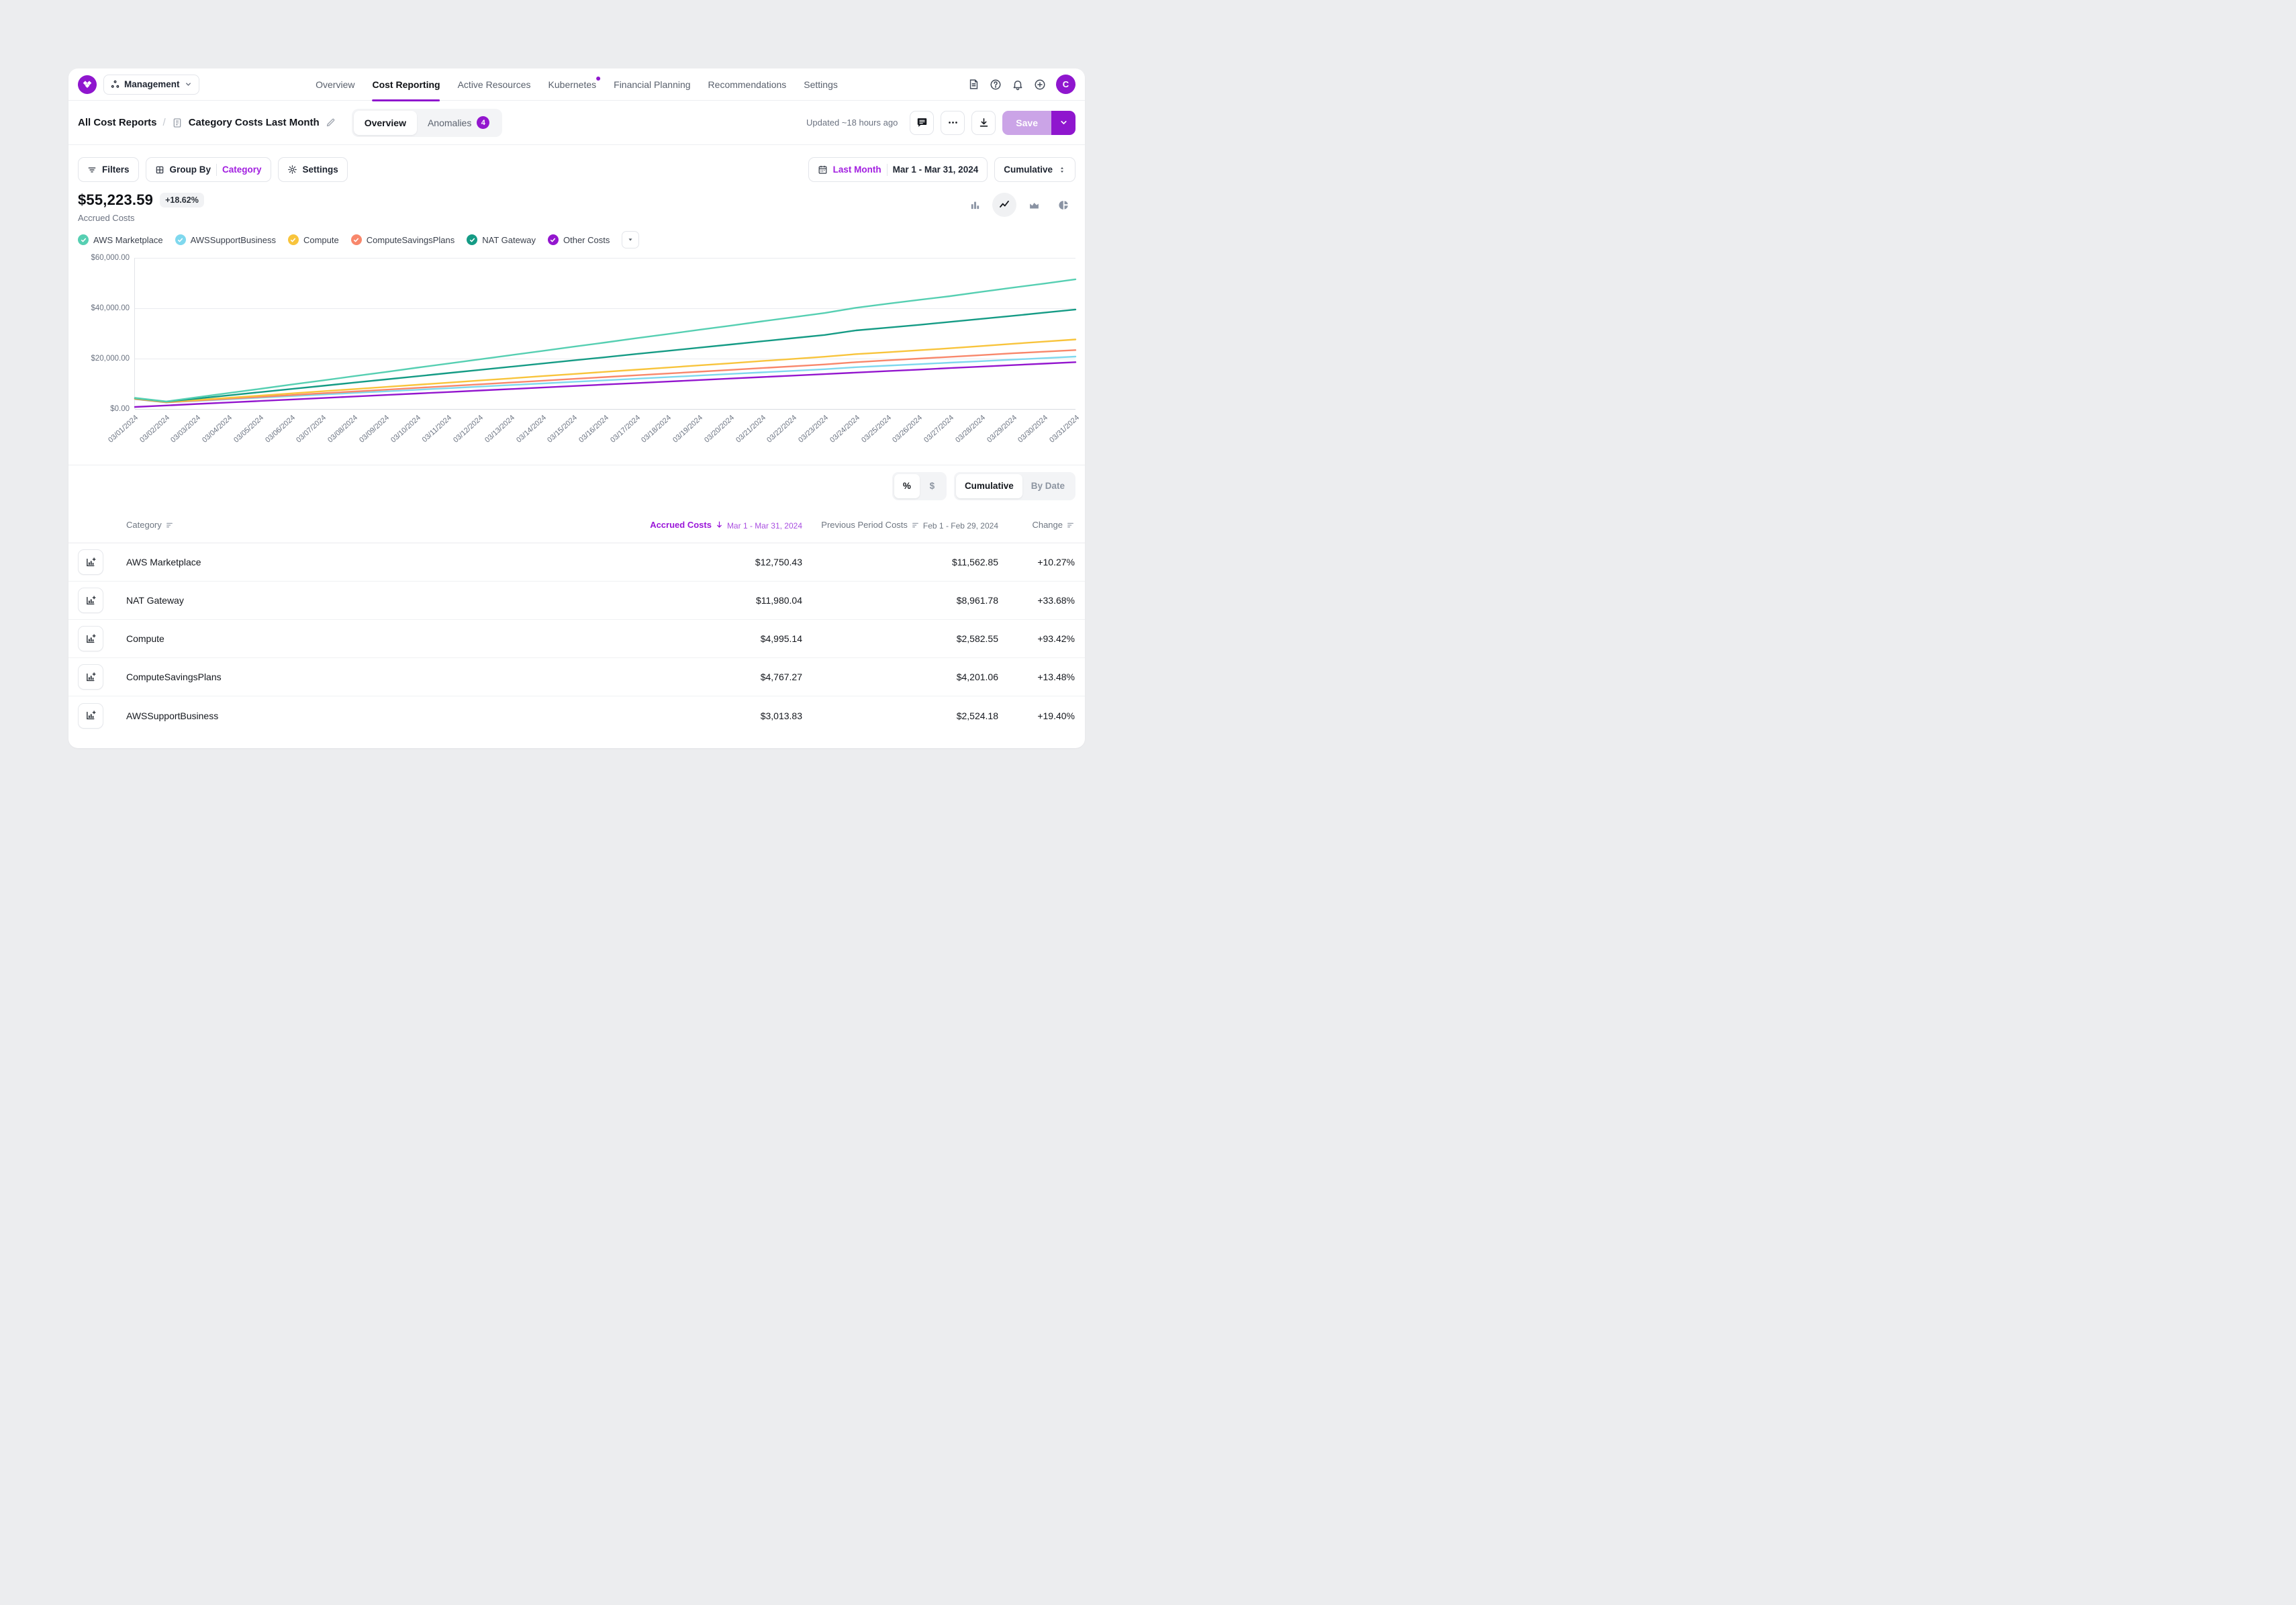 The height and width of the screenshot is (1605, 2296). Describe the element at coordinates (577, 202) in the screenshot. I see `summary-section: $55,223.59 +18.62% Accrued Costs` at that location.